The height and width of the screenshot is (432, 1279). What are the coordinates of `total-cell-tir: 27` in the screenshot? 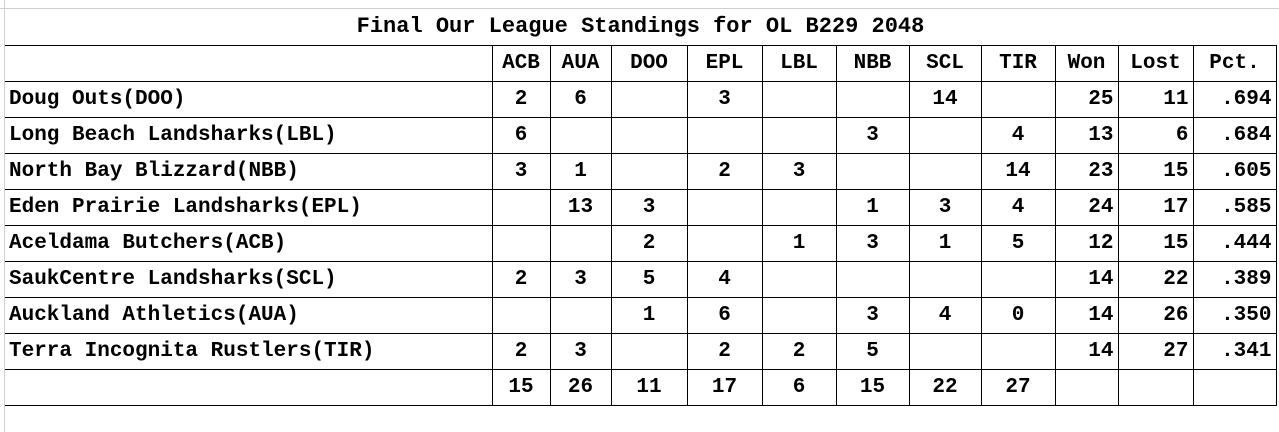 It's located at (1018, 387).